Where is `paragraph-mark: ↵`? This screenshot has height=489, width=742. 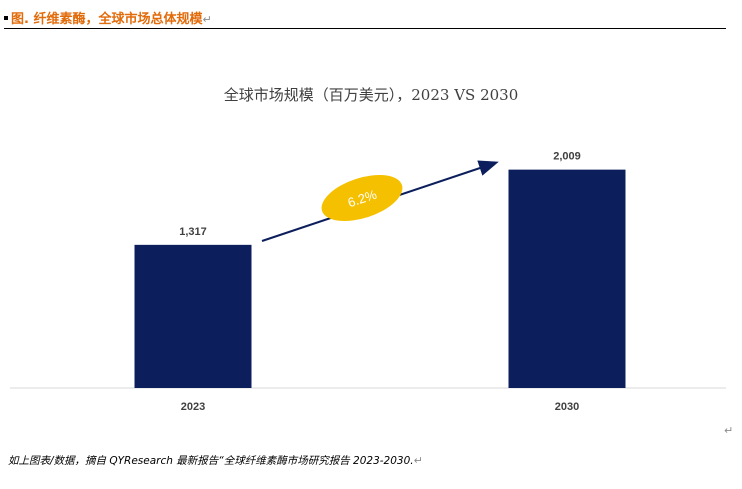
paragraph-mark: ↵ is located at coordinates (207, 19).